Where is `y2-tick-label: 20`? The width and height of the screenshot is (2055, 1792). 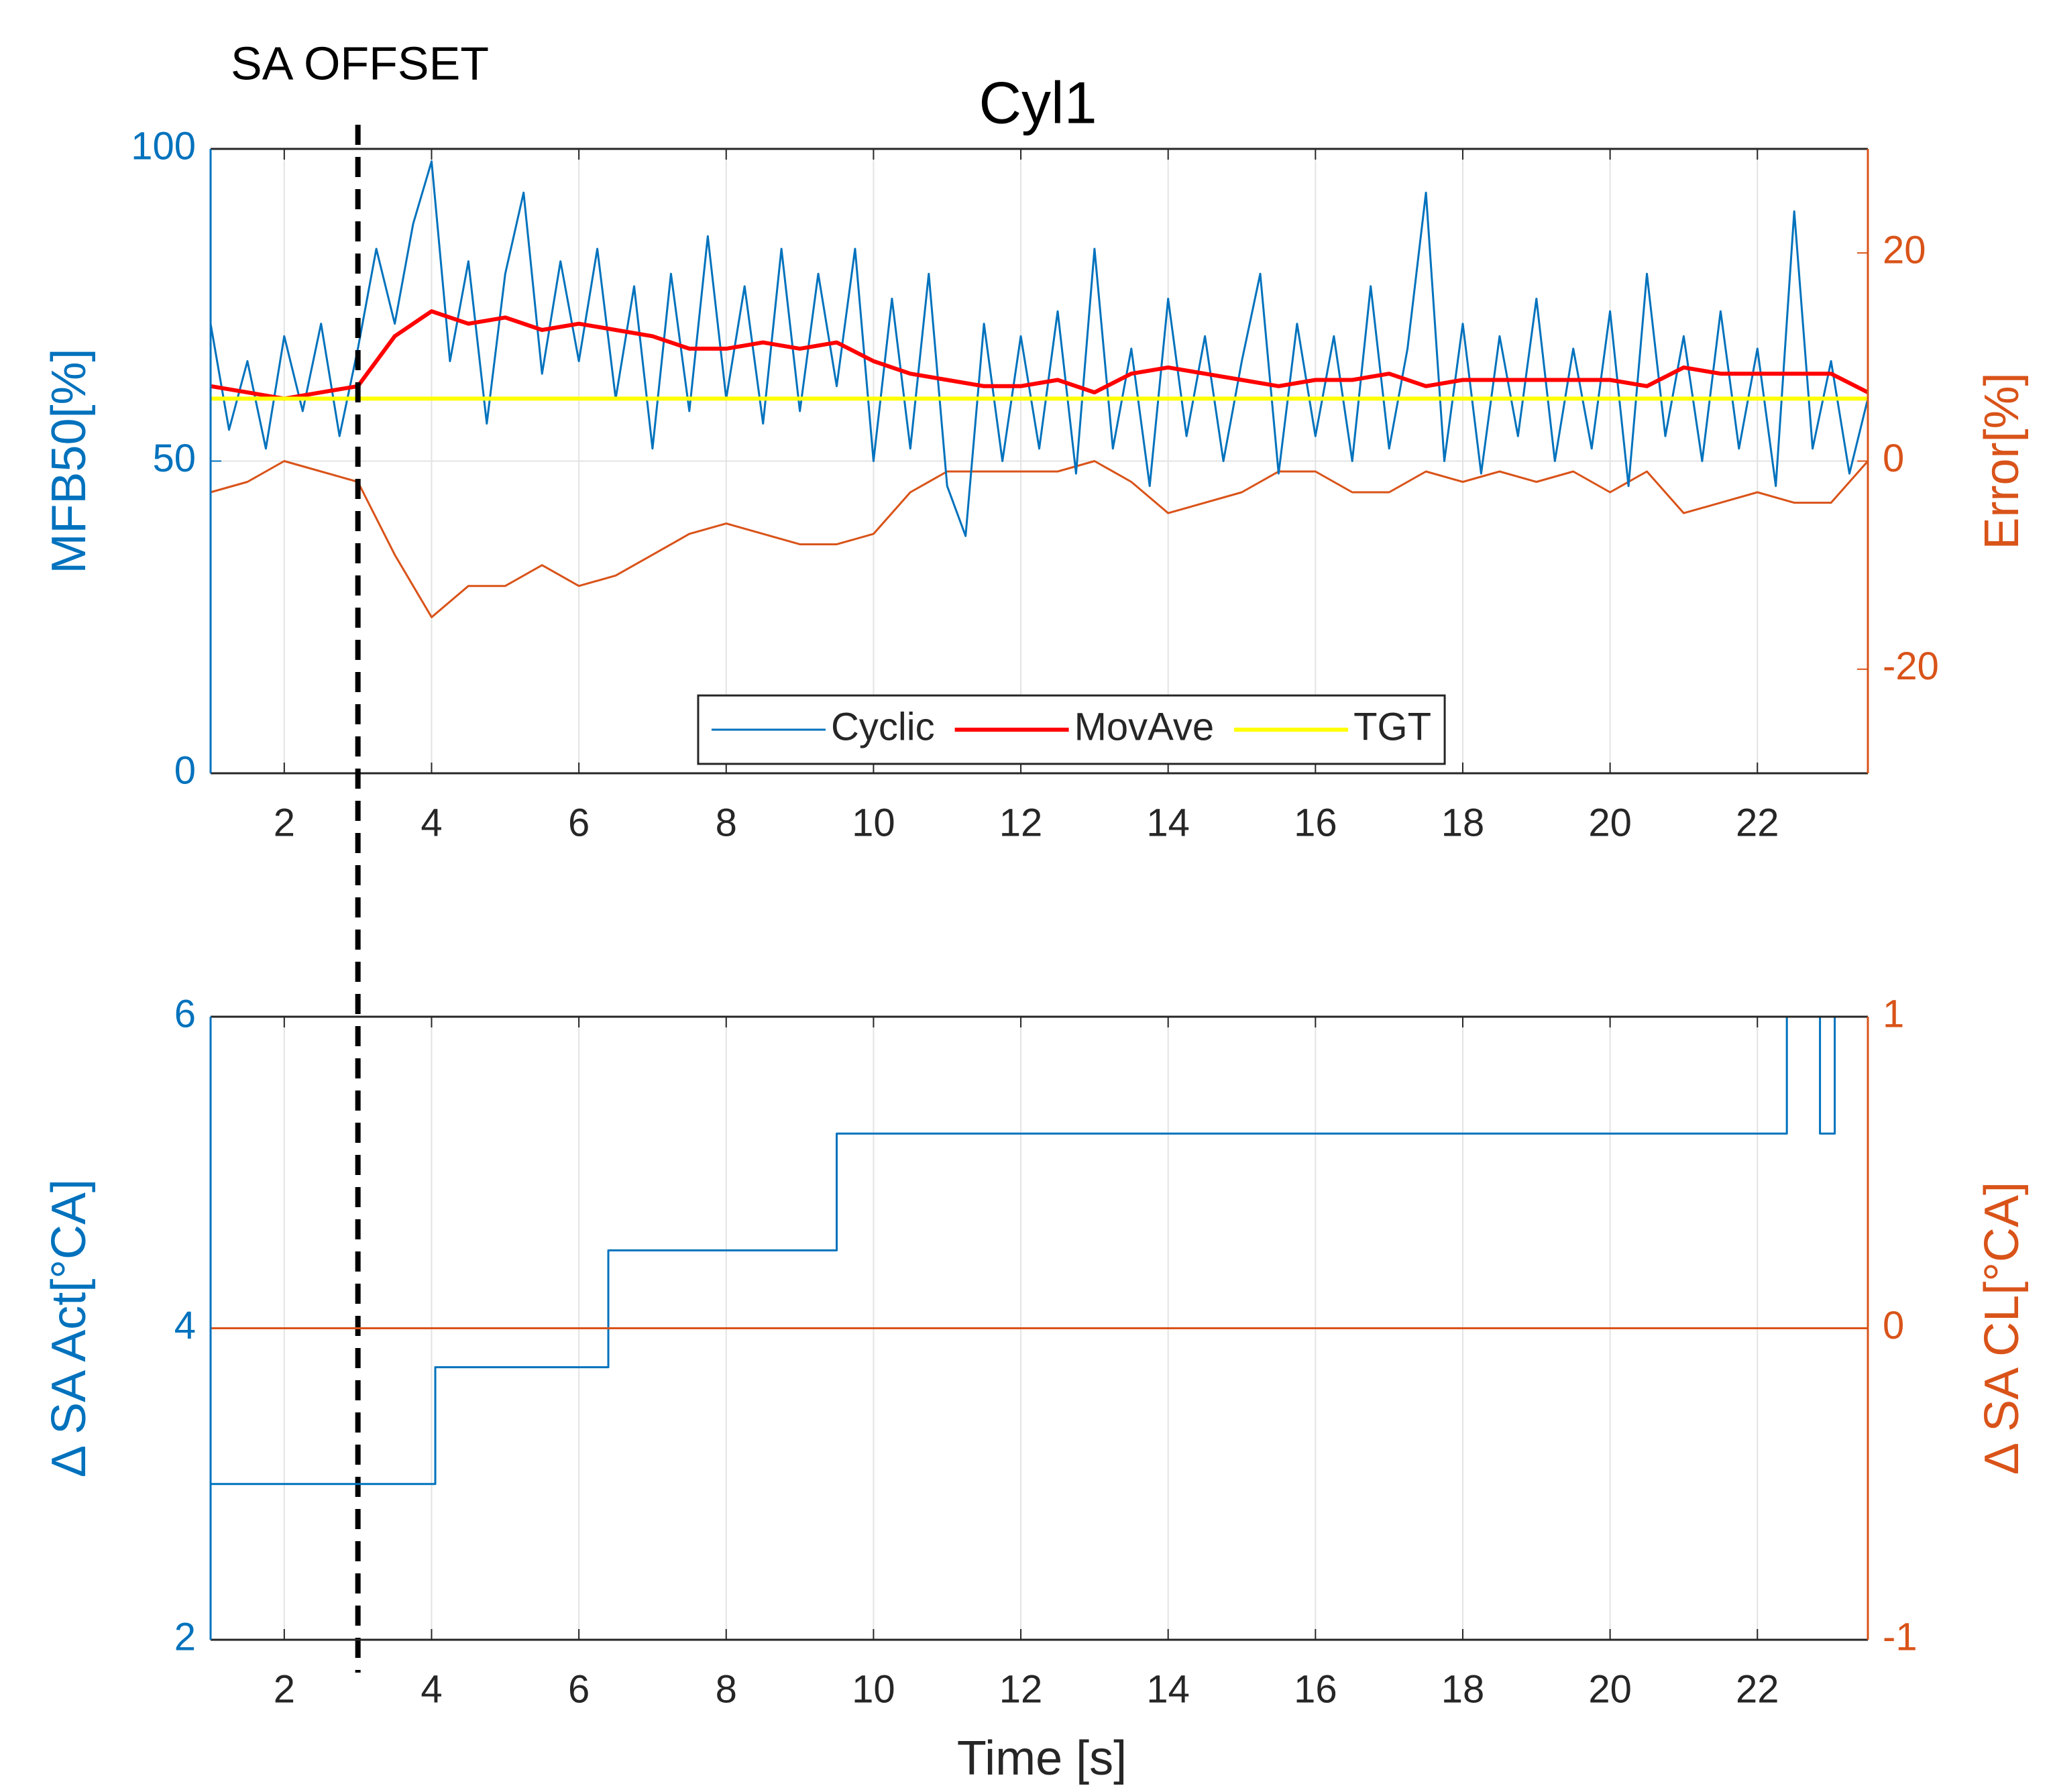
y2-tick-label: 20 is located at coordinates (1904, 250).